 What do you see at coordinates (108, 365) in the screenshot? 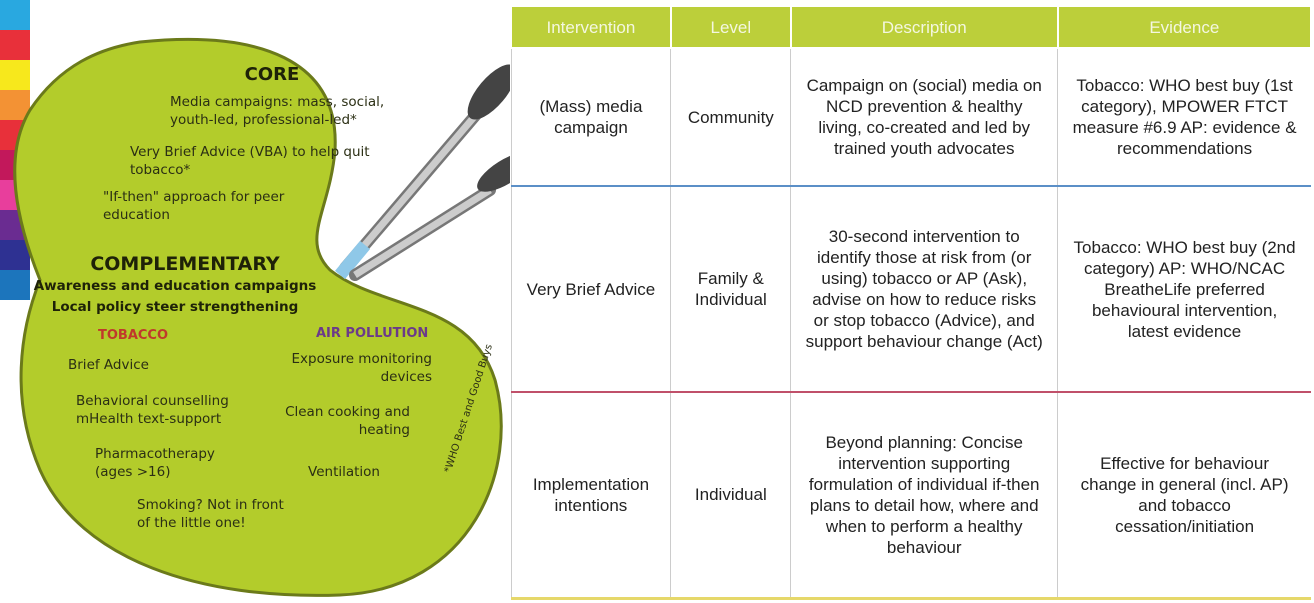
I see `bullet-text: Brief Advice` at bounding box center [108, 365].